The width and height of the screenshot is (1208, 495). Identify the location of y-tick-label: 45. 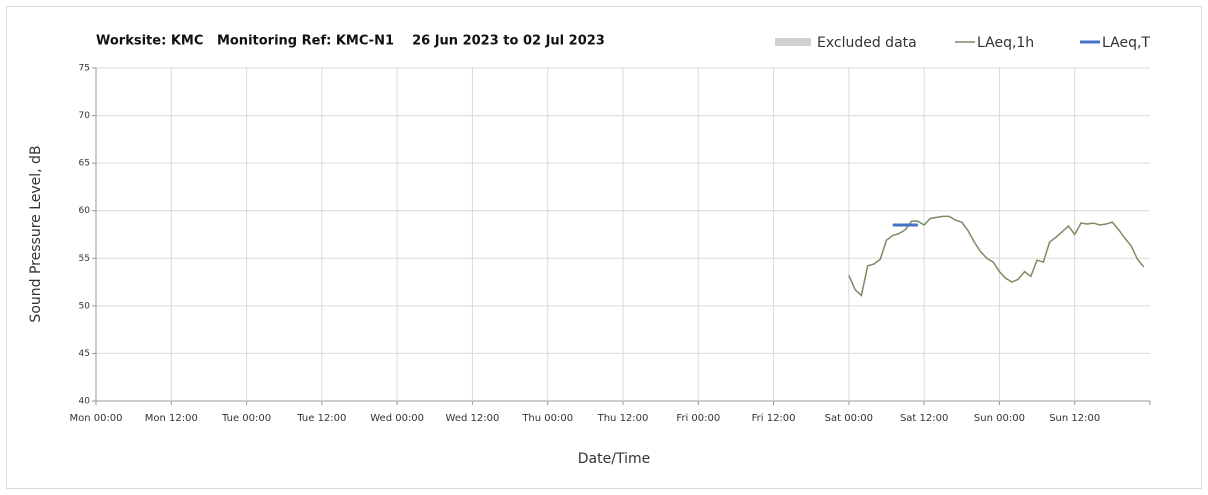
(84, 354).